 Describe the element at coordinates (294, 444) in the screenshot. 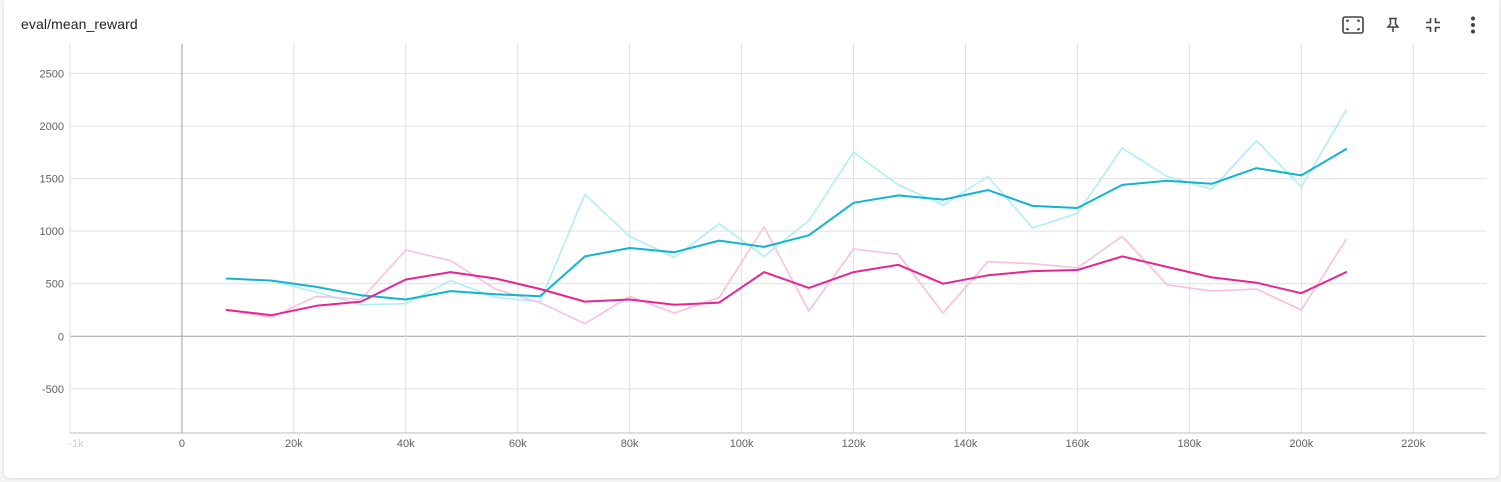

I see `x-tick-label: 20k` at that location.